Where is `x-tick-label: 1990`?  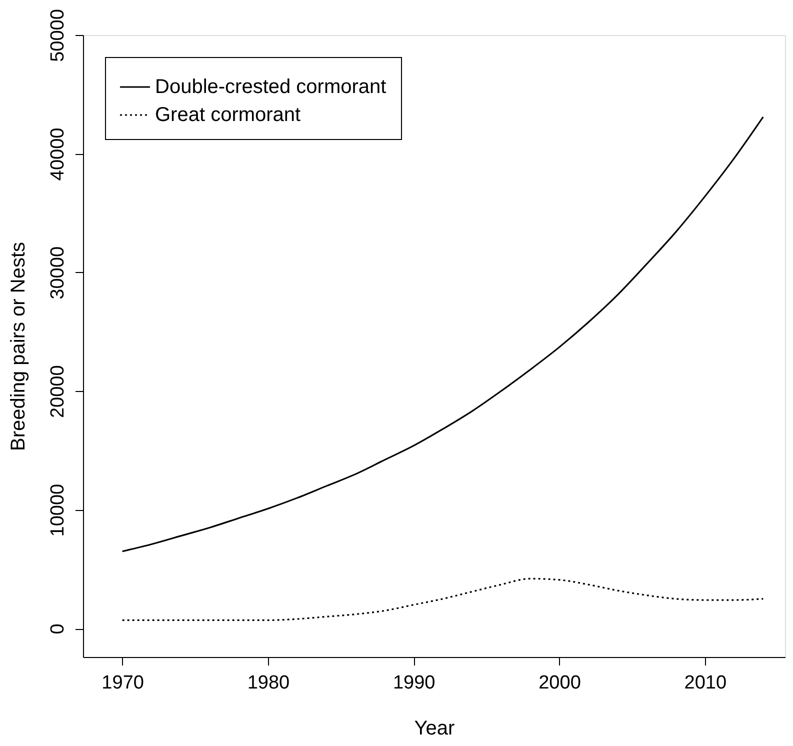
x-tick-label: 1990 is located at coordinates (414, 683).